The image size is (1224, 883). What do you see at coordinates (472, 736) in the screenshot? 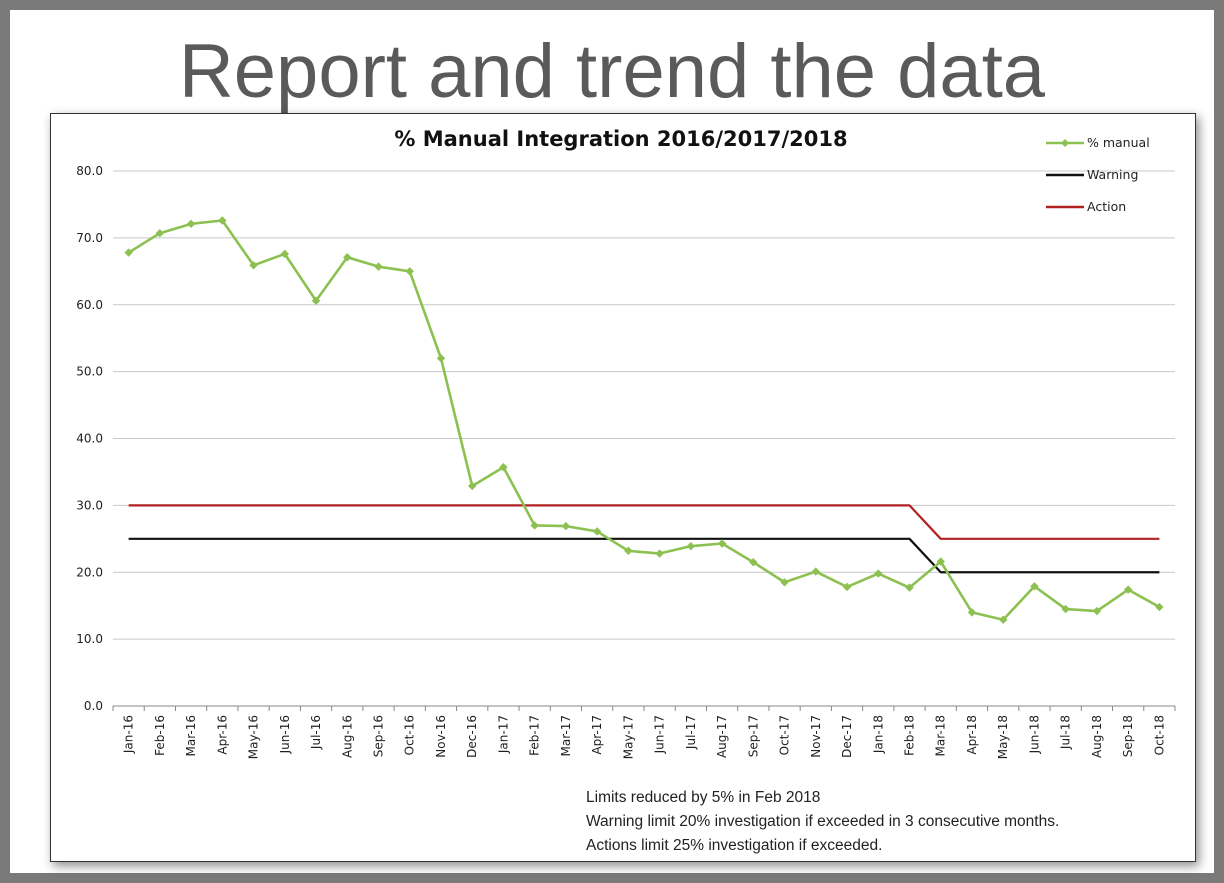
I see `x-tick-label: Dec-16` at bounding box center [472, 736].